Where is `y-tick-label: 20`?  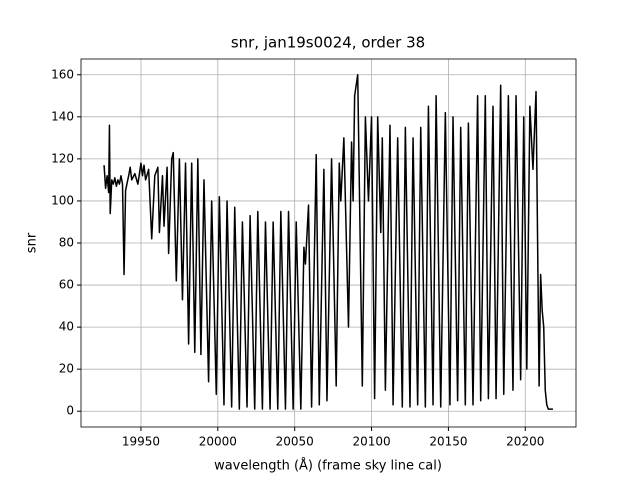 y-tick-label: 20 is located at coordinates (66, 369).